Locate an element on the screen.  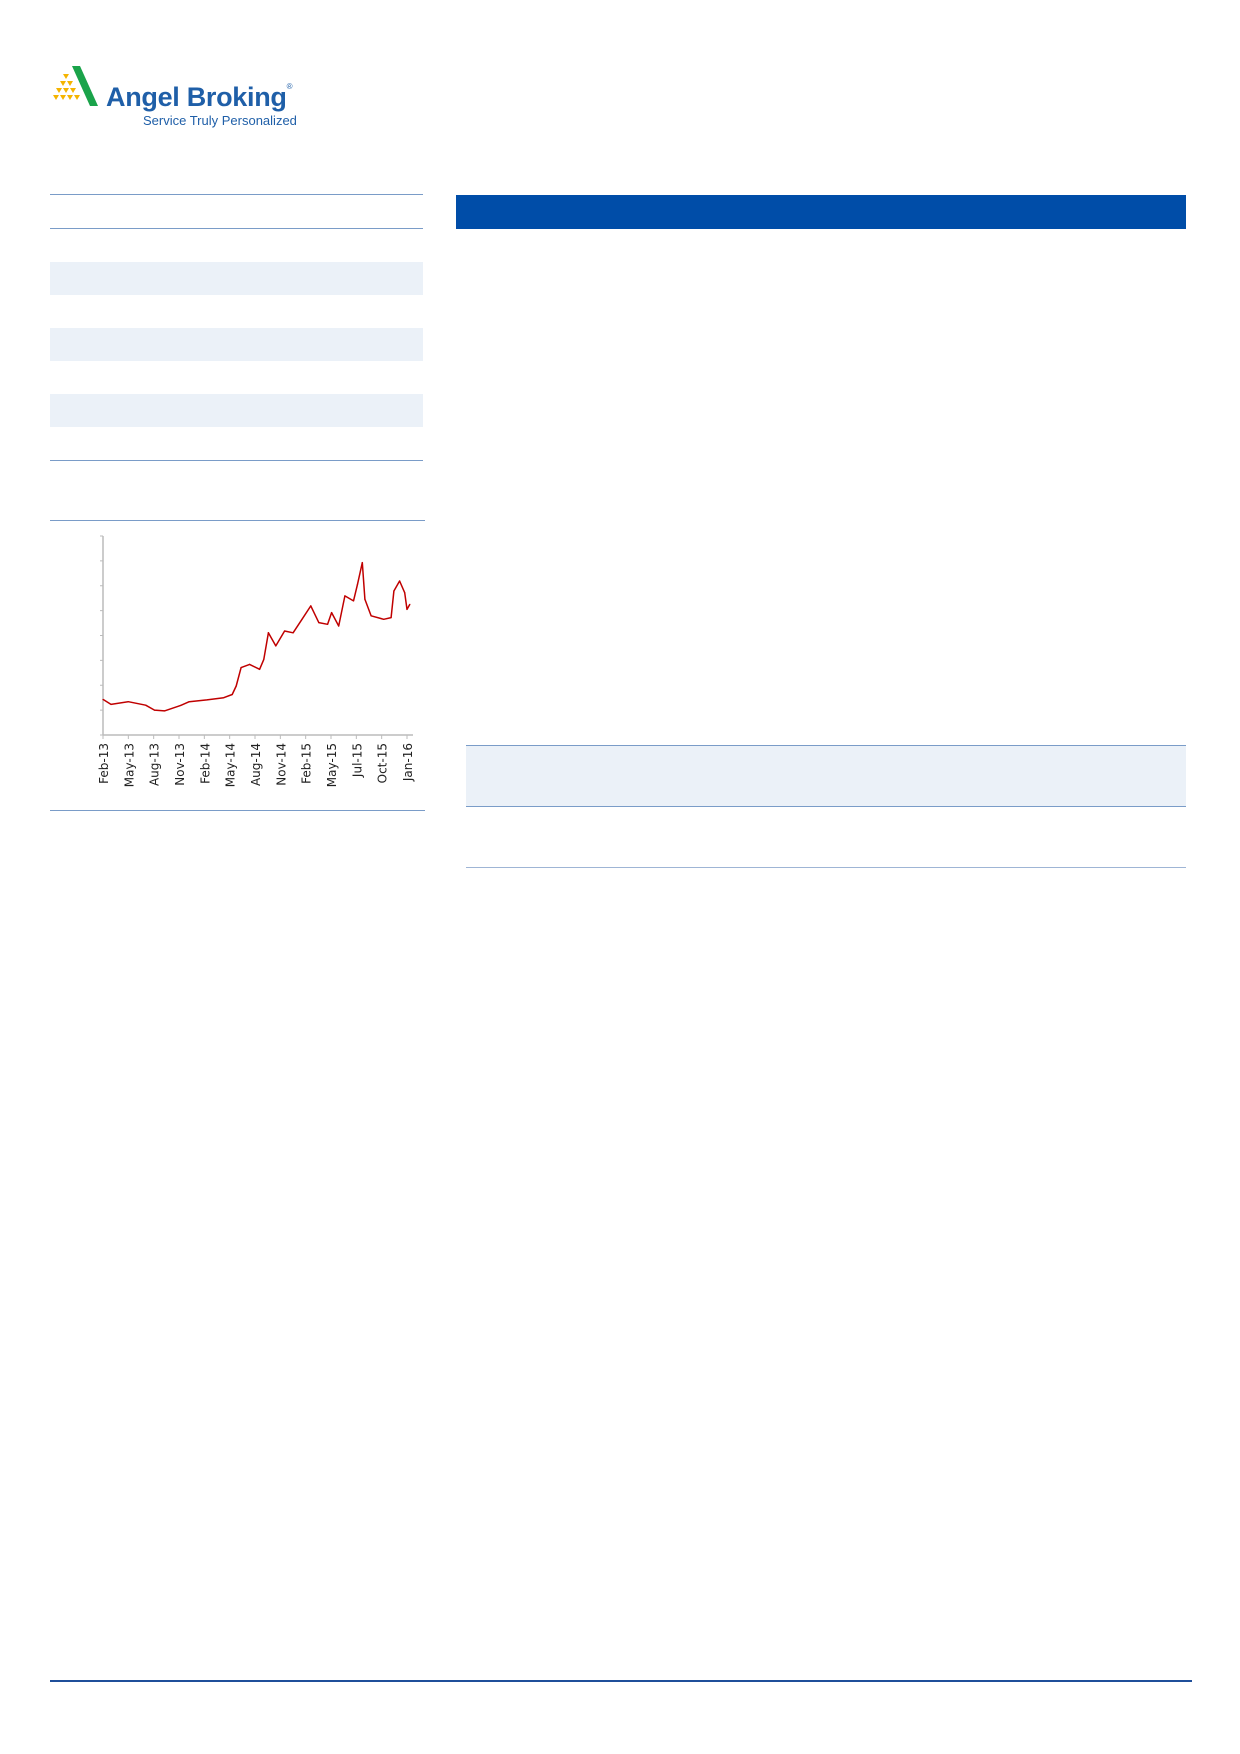
price-line is located at coordinates (256, 636).